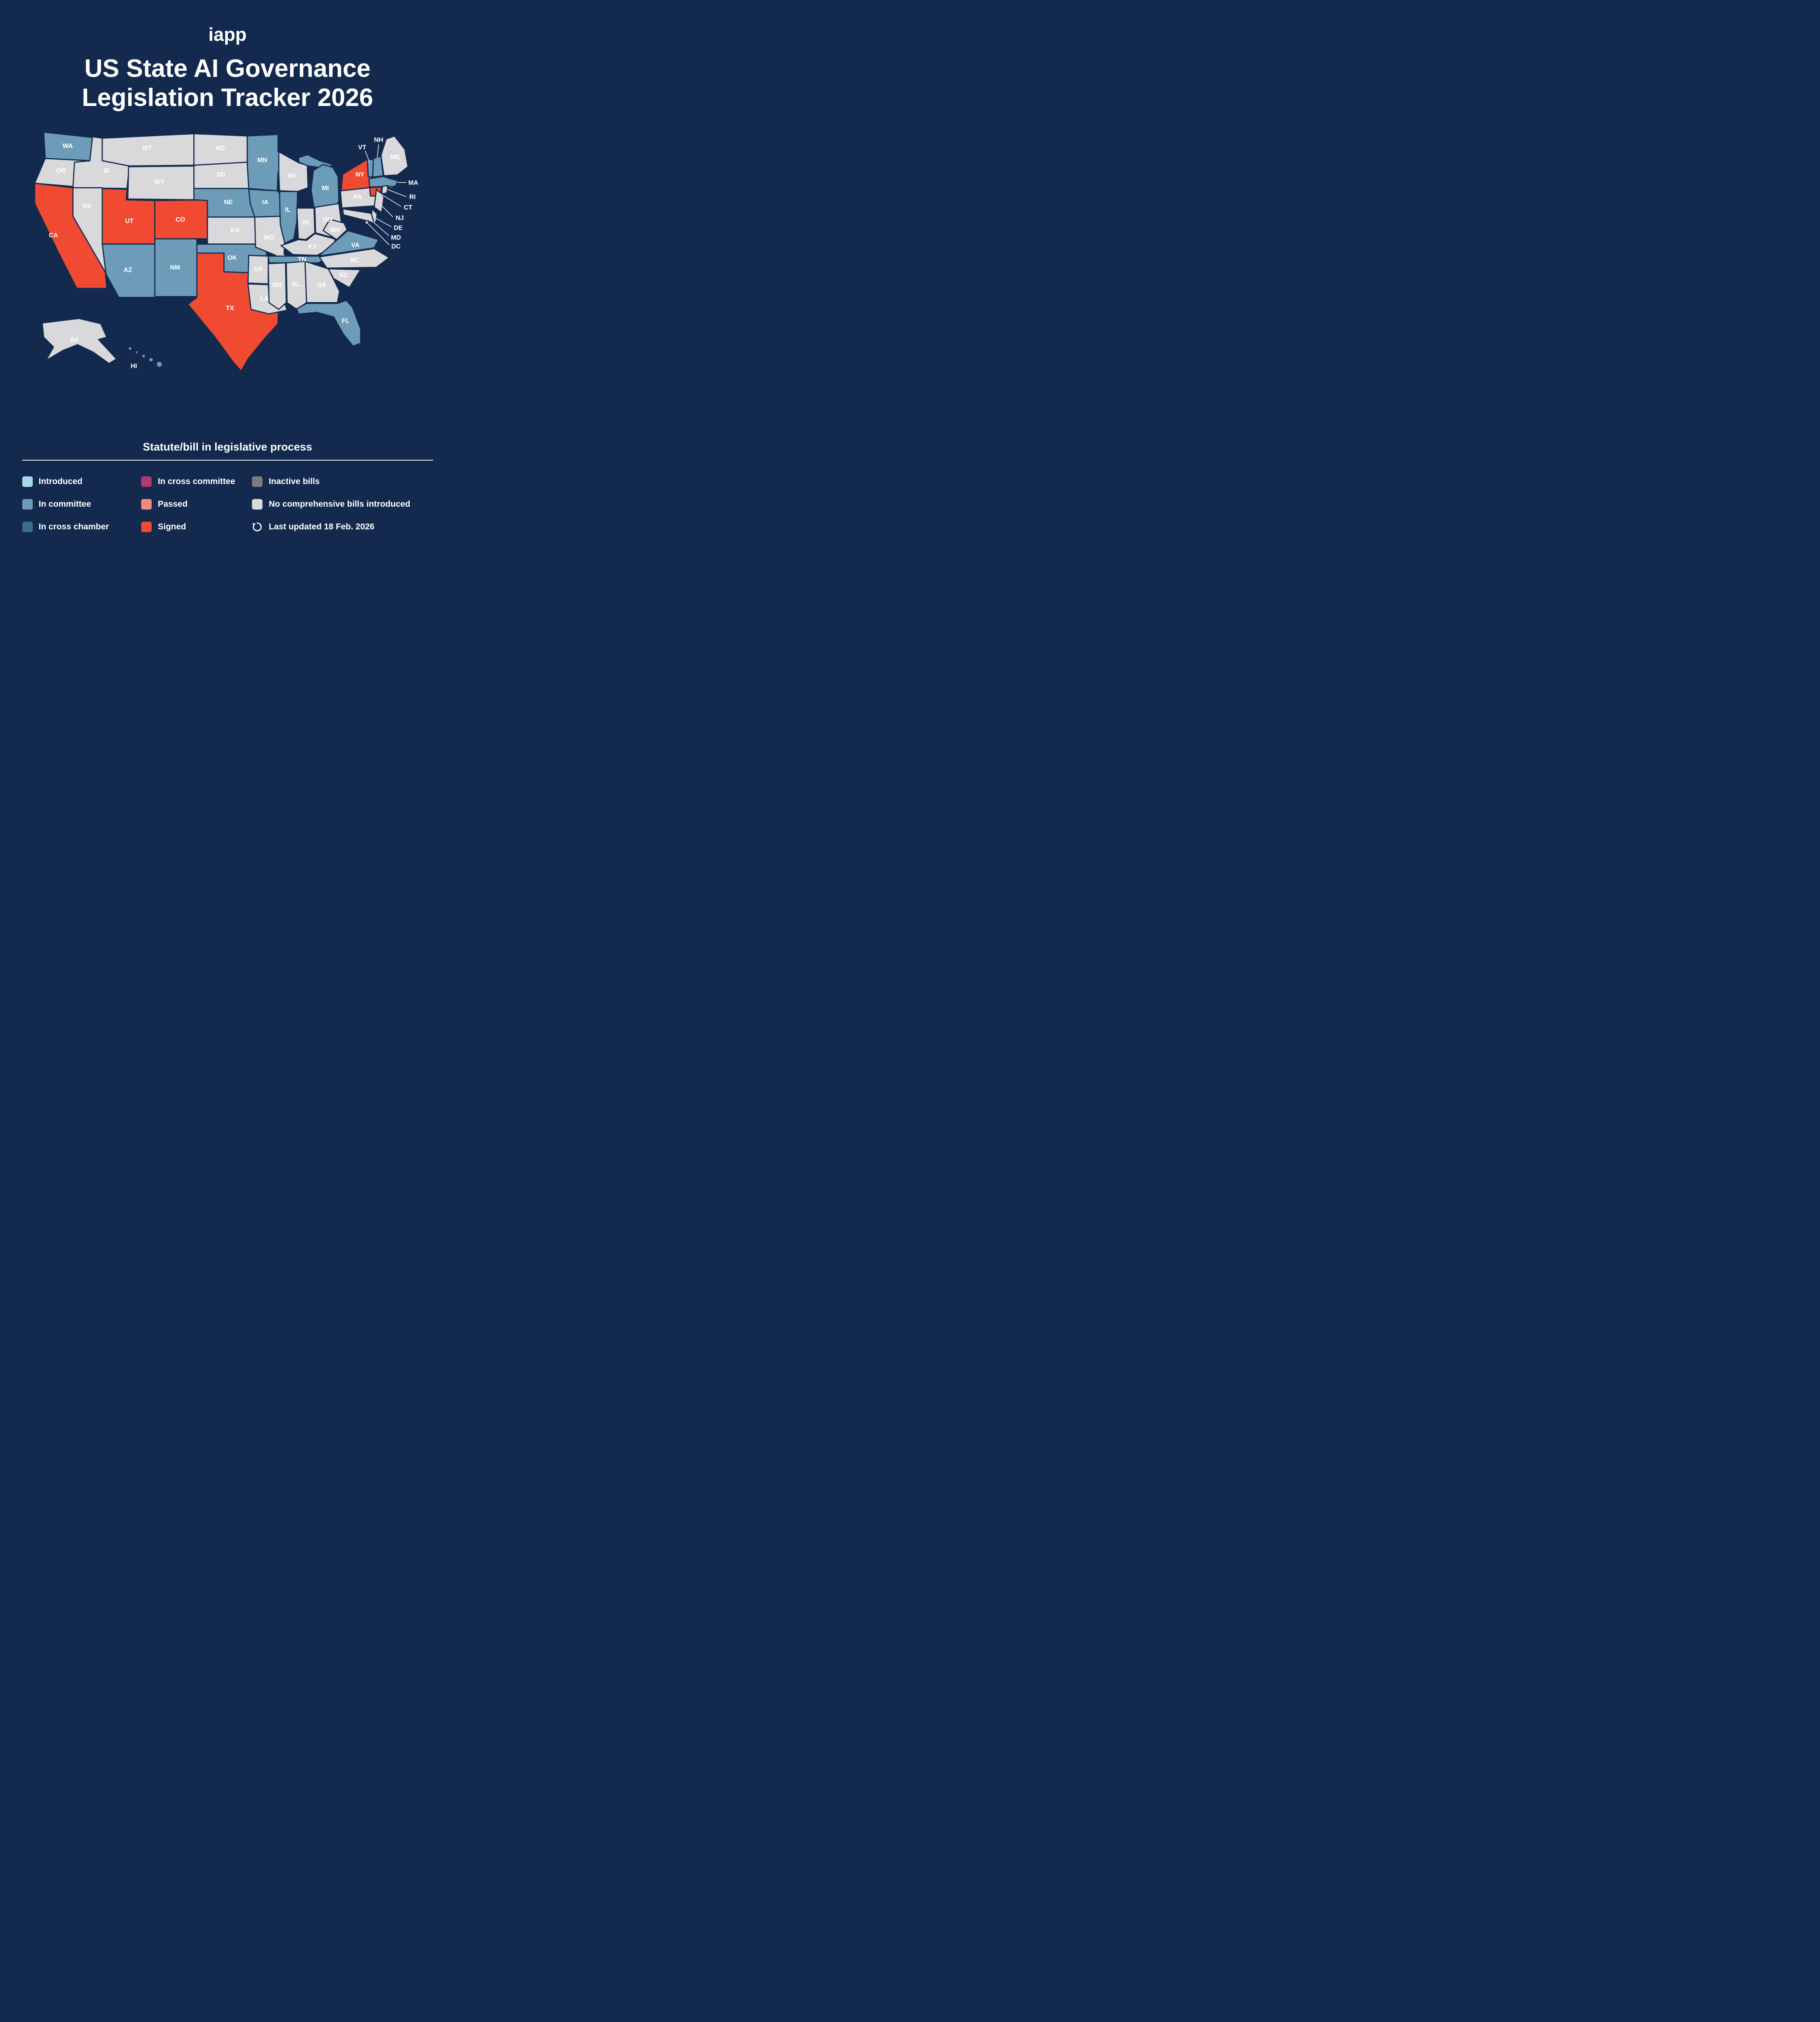 The width and height of the screenshot is (1820, 2022). Describe the element at coordinates (327, 219) in the screenshot. I see `state-label-oh: OH` at that location.